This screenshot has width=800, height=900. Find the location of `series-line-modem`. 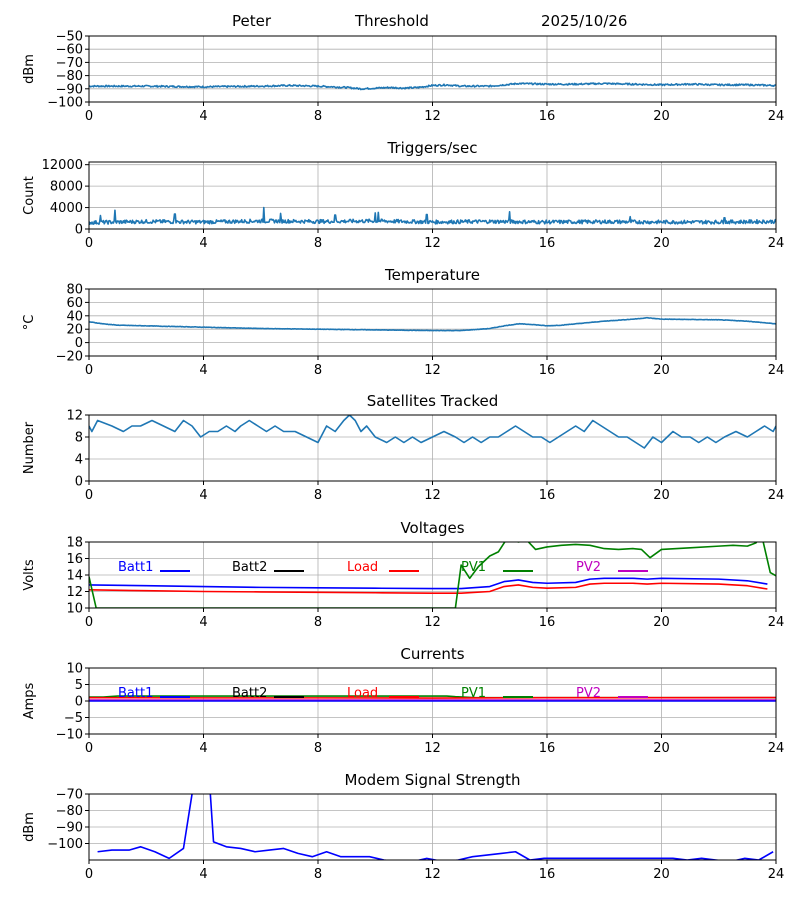

series-line-modem is located at coordinates (435, 827).